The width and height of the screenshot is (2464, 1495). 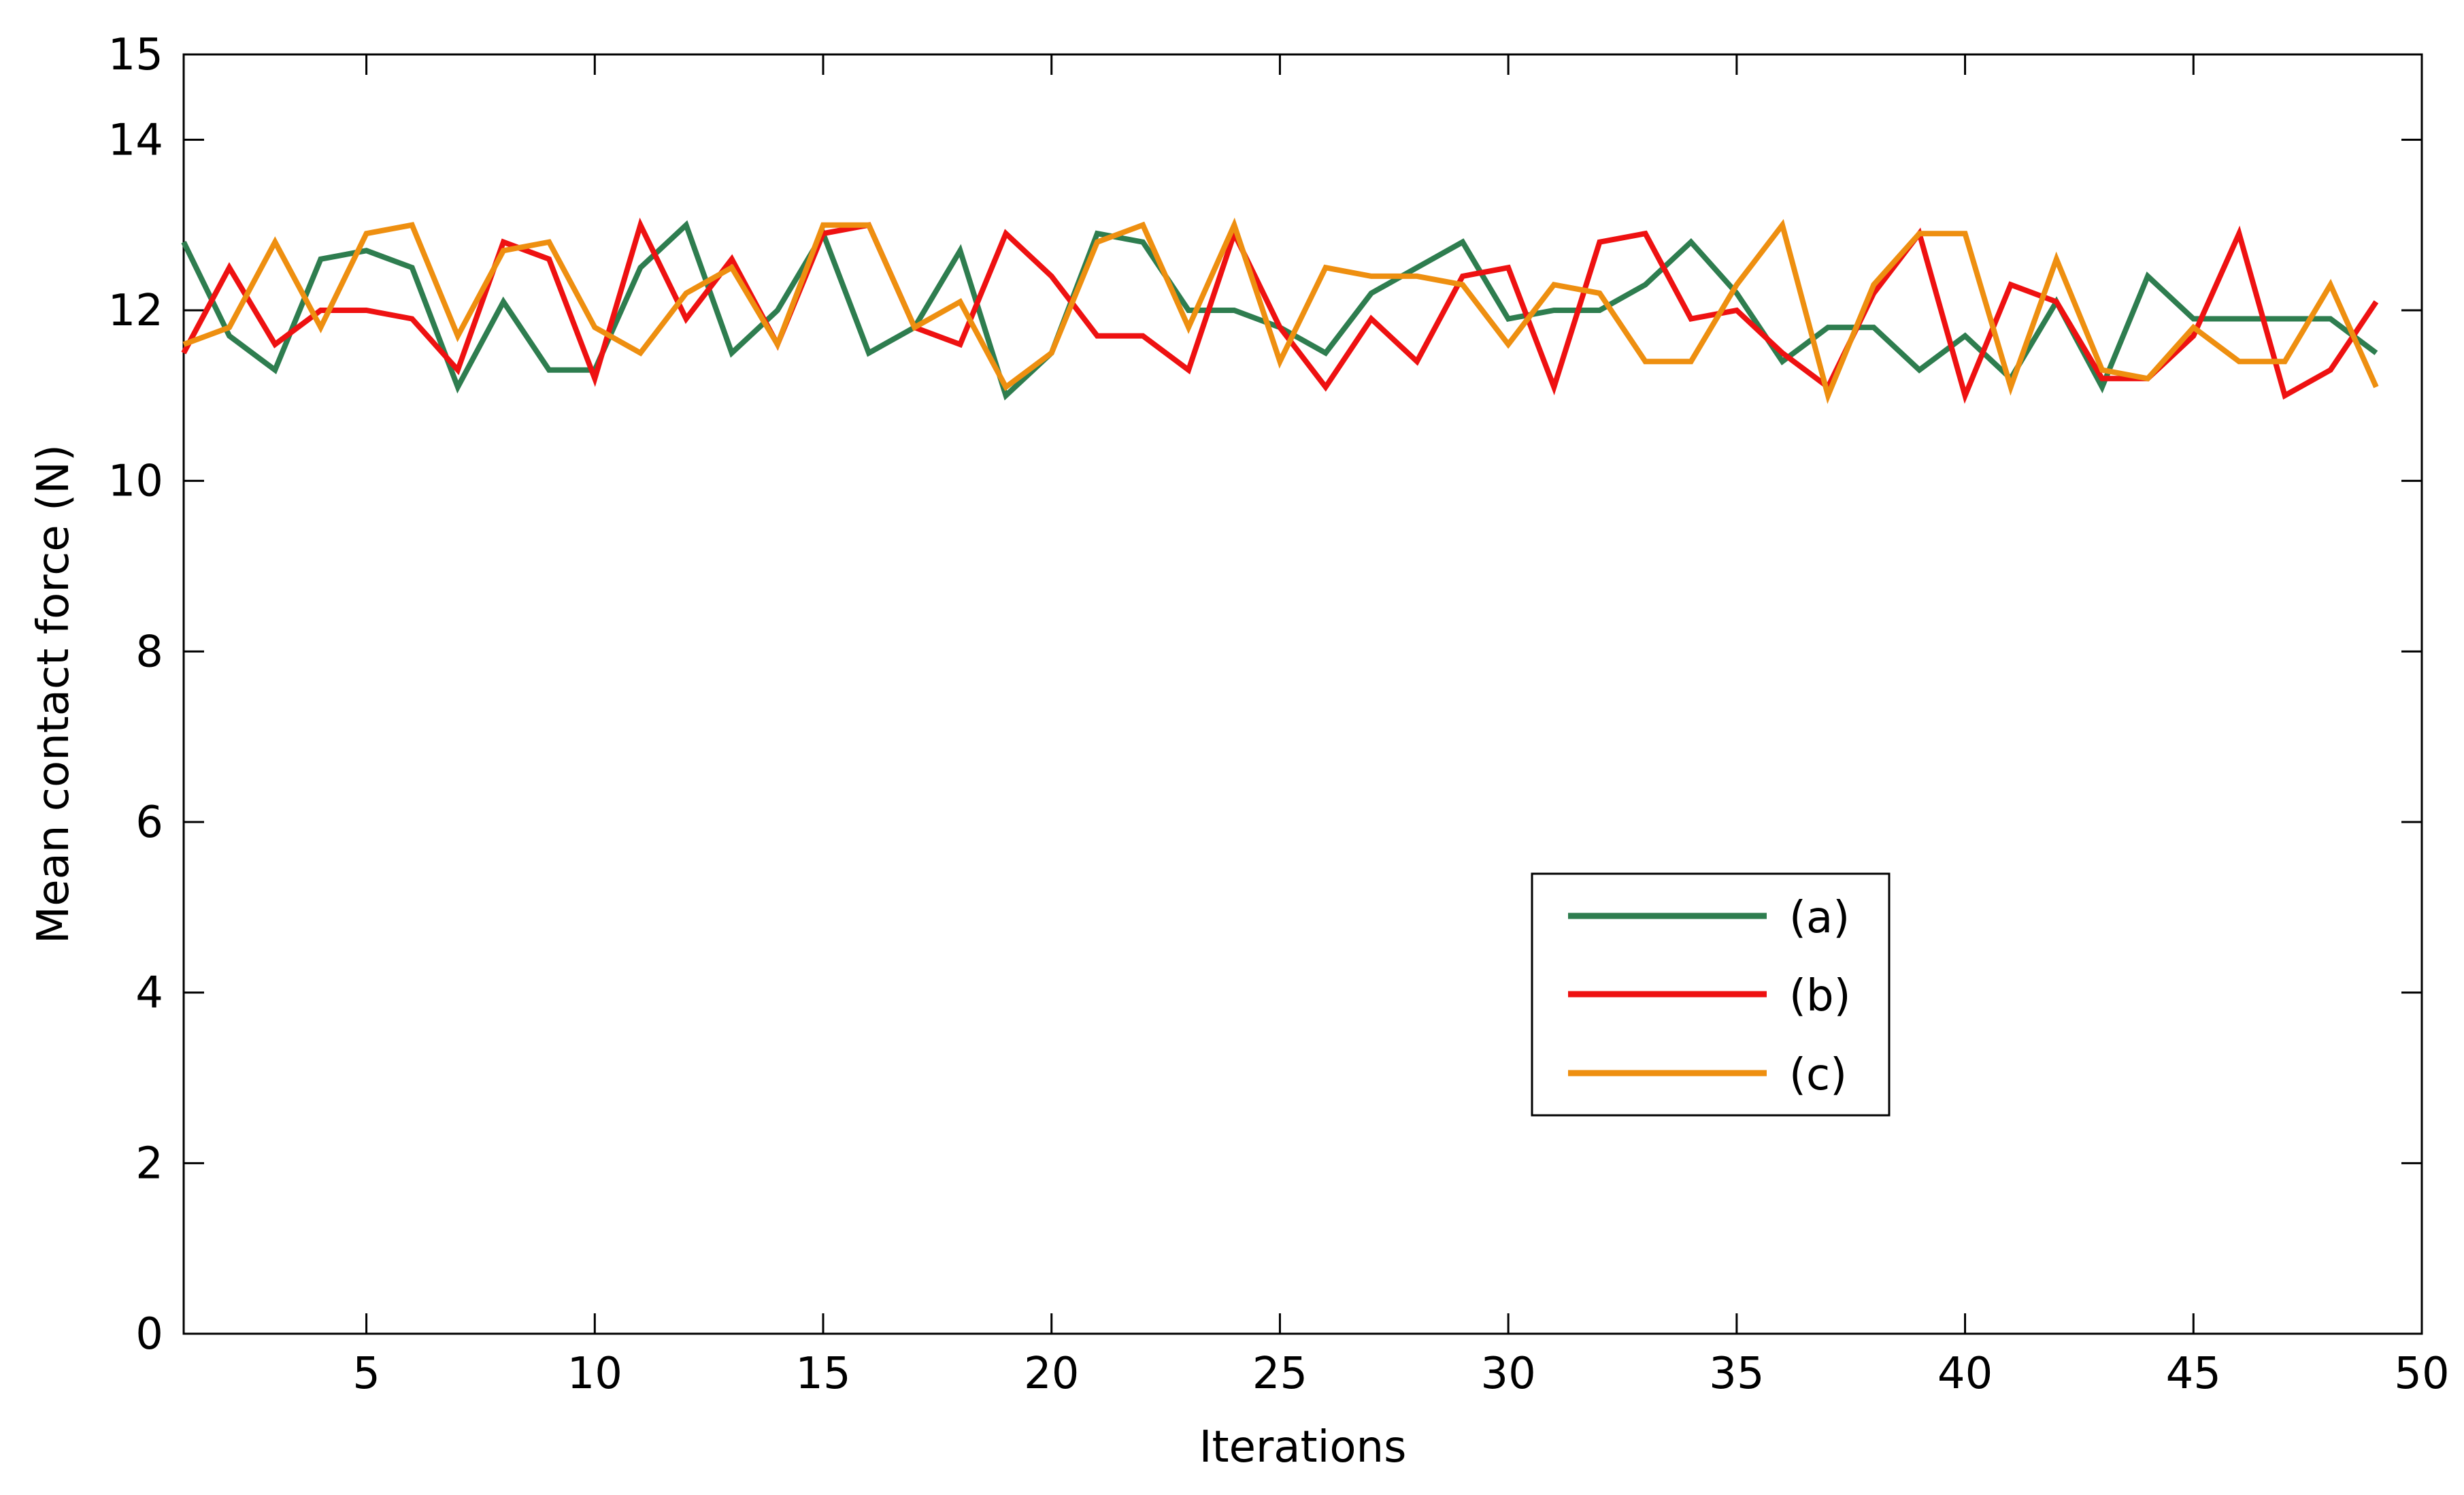 I want to click on series-lines, so click(x=1280, y=310).